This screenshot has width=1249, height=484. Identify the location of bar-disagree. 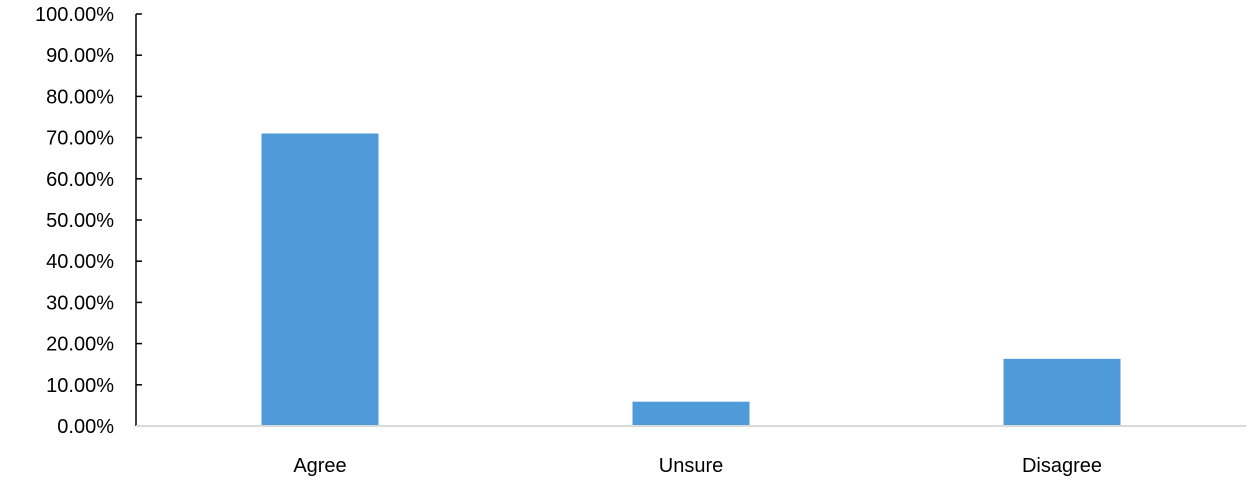
(1062, 392).